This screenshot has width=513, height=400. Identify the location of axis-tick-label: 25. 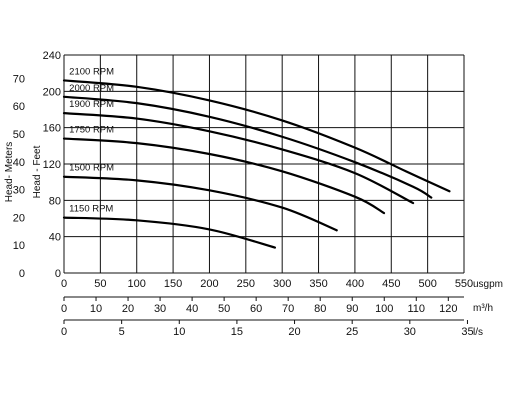
(352, 332).